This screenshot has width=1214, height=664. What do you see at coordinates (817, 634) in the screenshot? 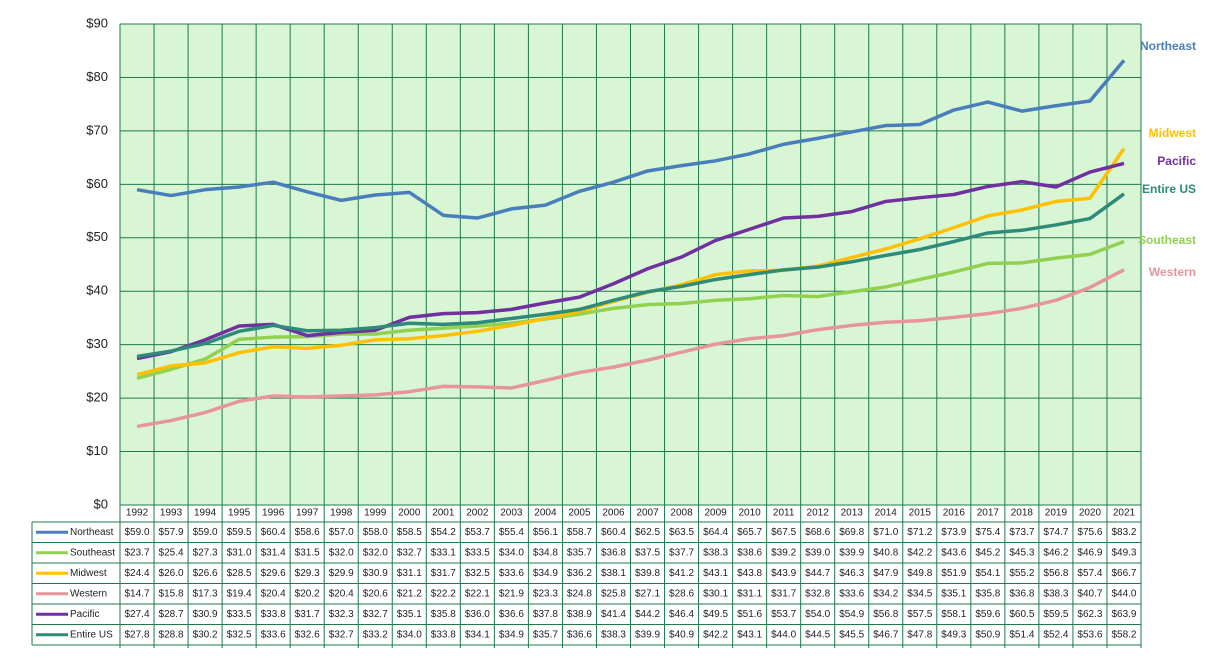
I see `table-cell: $44.5` at bounding box center [817, 634].